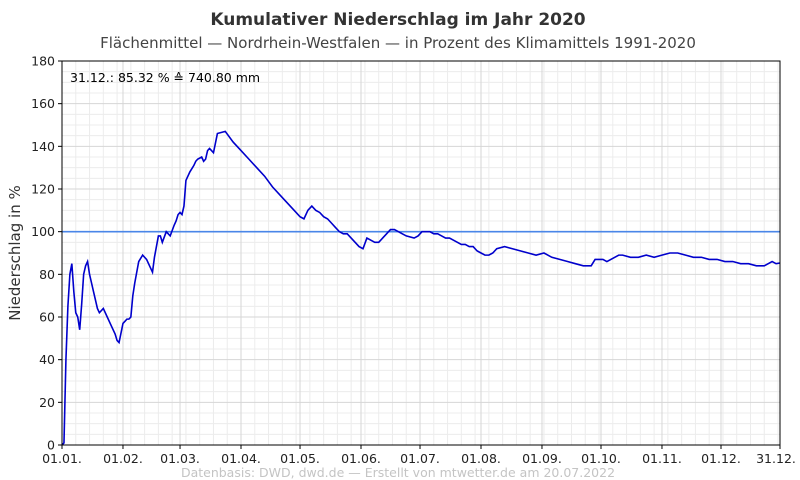  I want to click on y-tick-label: 0, so click(51, 445).